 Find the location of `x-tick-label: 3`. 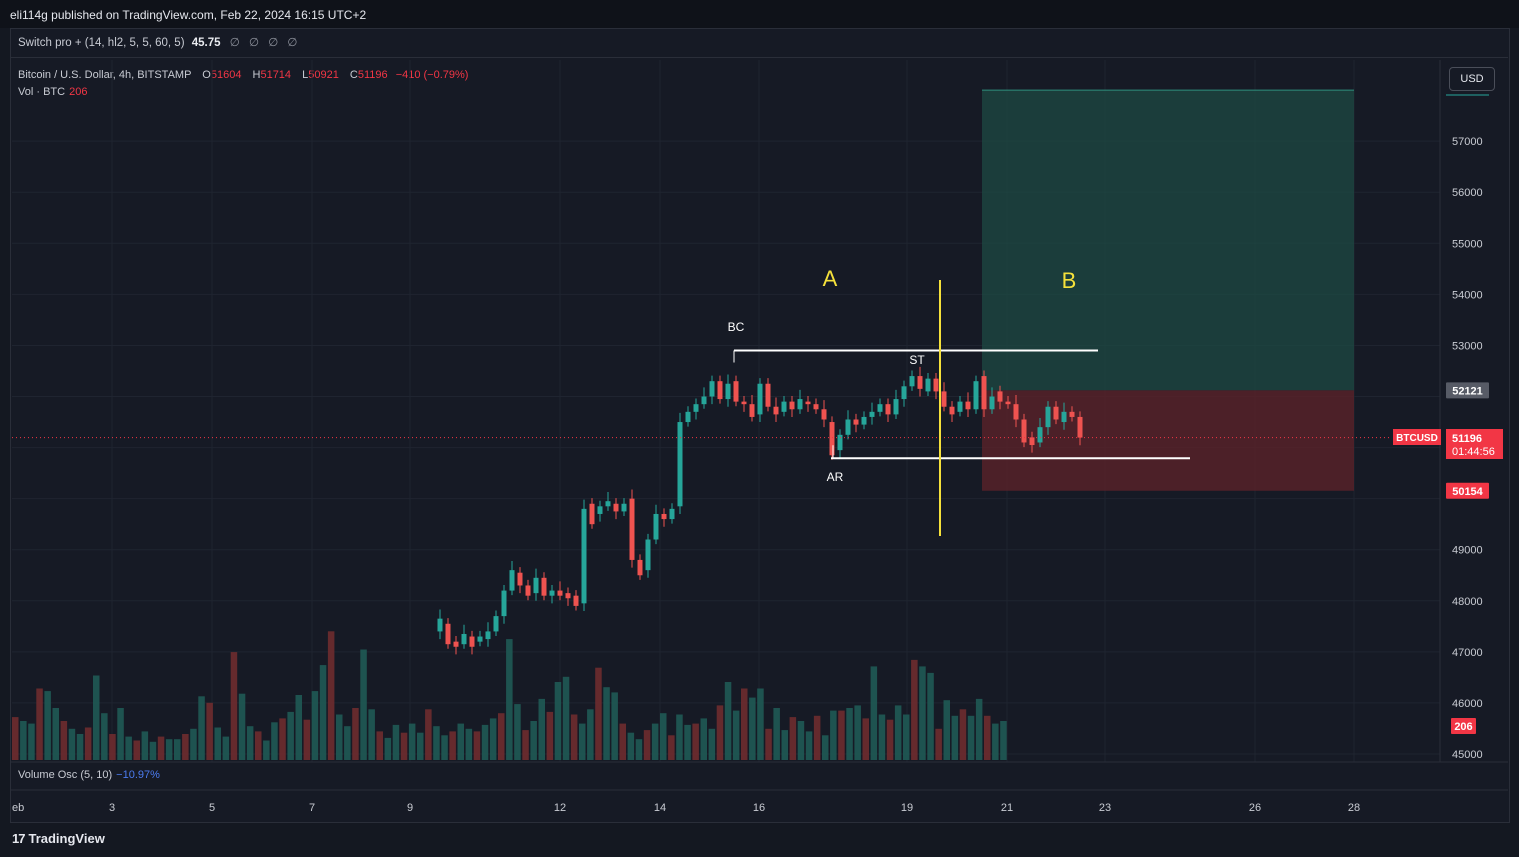

x-tick-label: 3 is located at coordinates (112, 808).